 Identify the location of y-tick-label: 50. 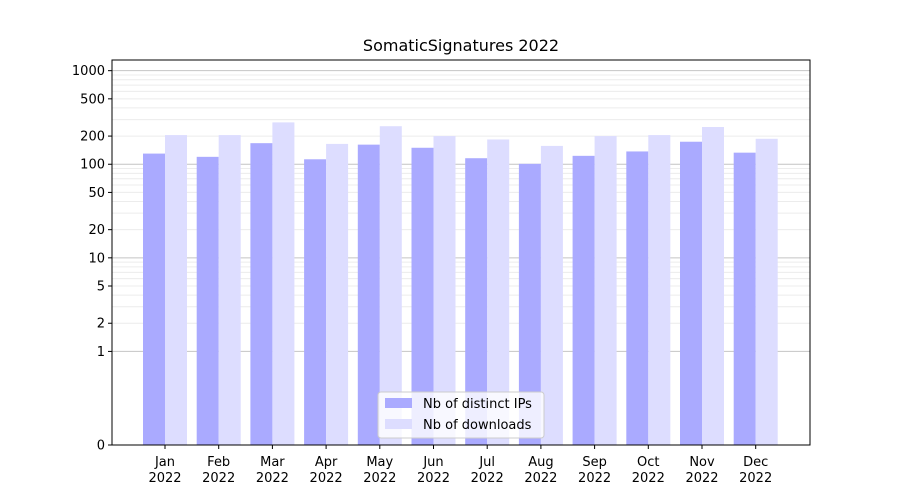
(96, 193).